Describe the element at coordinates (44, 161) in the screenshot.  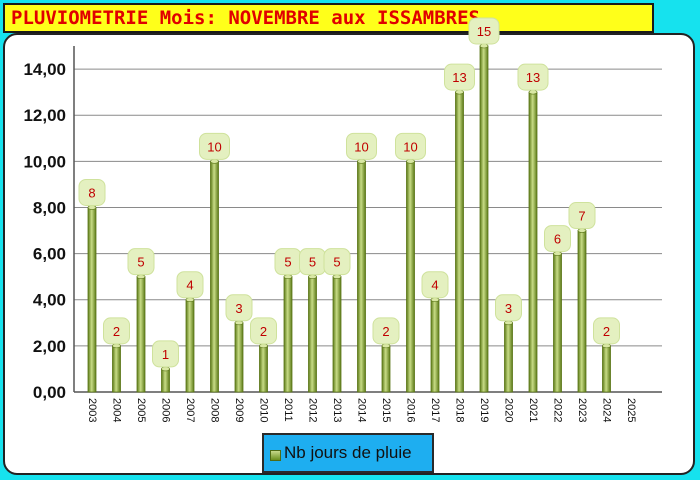
I see `y-tick-label: 10,00` at that location.